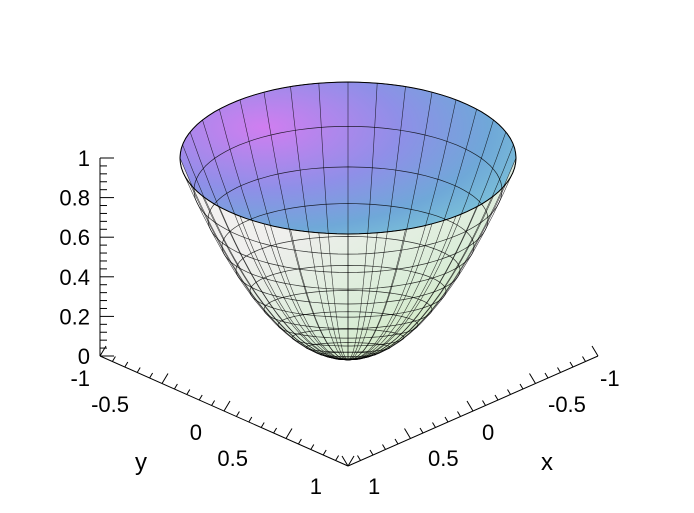  I want to click on y-tick-label: 1, so click(316, 486).